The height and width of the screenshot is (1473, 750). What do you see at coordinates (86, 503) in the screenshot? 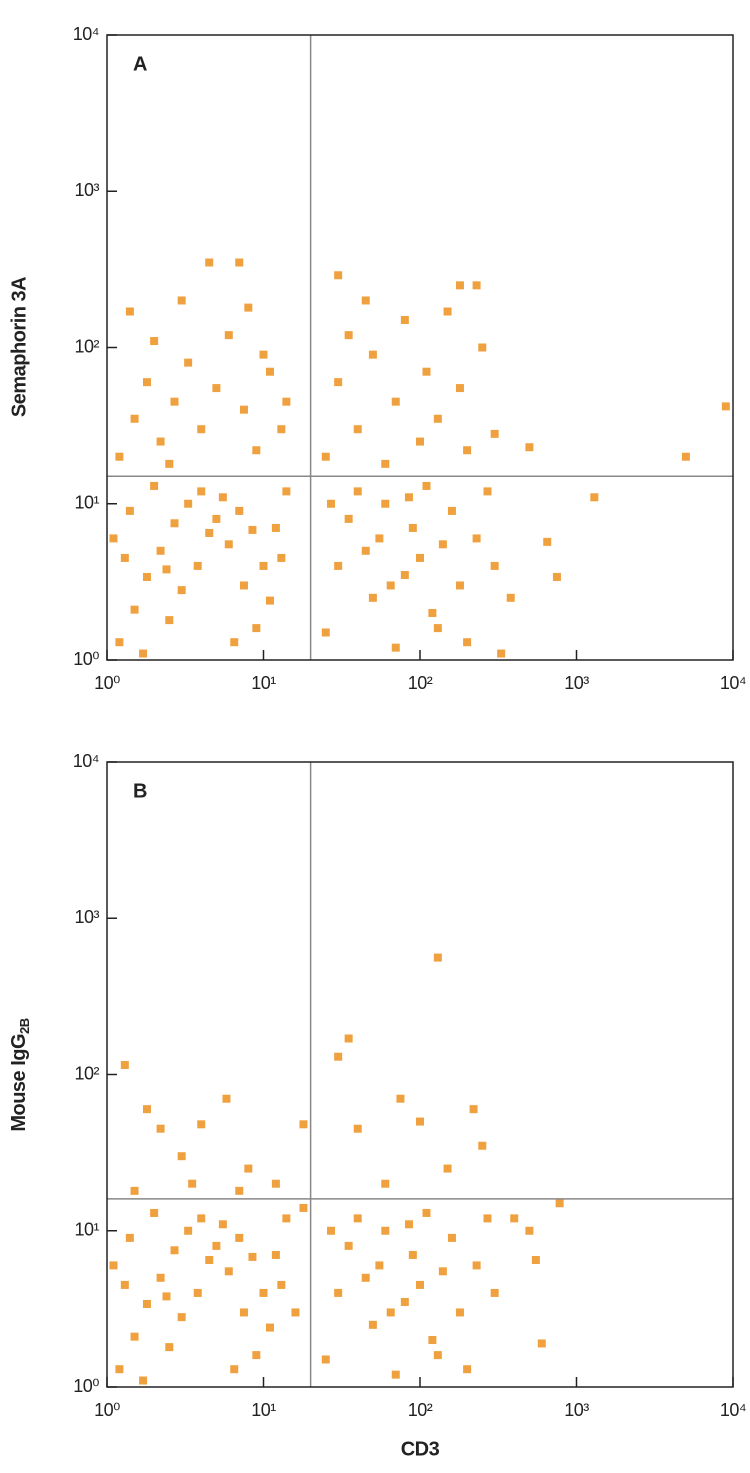
I see `y-tick-label: 10¹` at bounding box center [86, 503].